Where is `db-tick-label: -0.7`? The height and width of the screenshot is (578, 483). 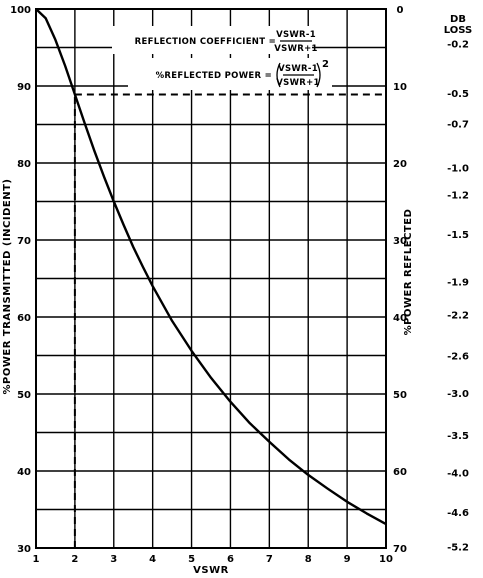 db-tick-label: -0.7 is located at coordinates (458, 125).